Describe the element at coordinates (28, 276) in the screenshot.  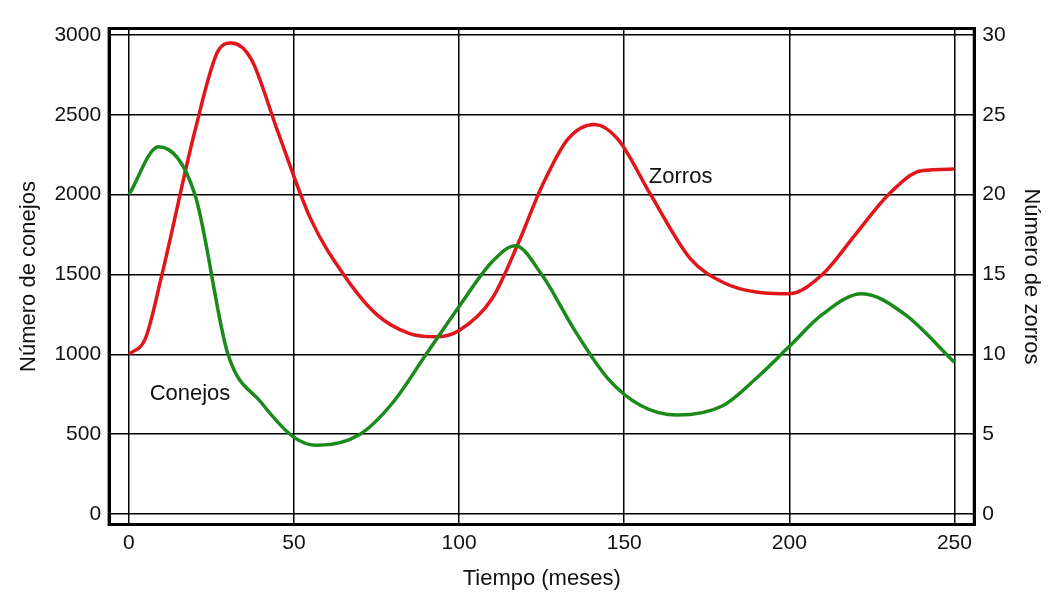
I see `y-axis-title: Número de conejos` at that location.